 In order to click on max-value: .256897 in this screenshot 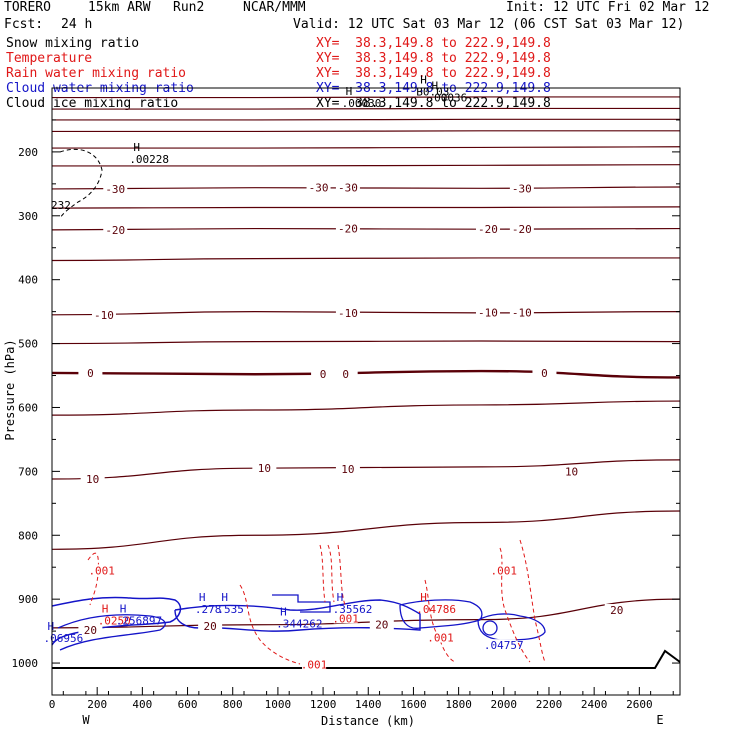, I will do `click(139, 620)`.